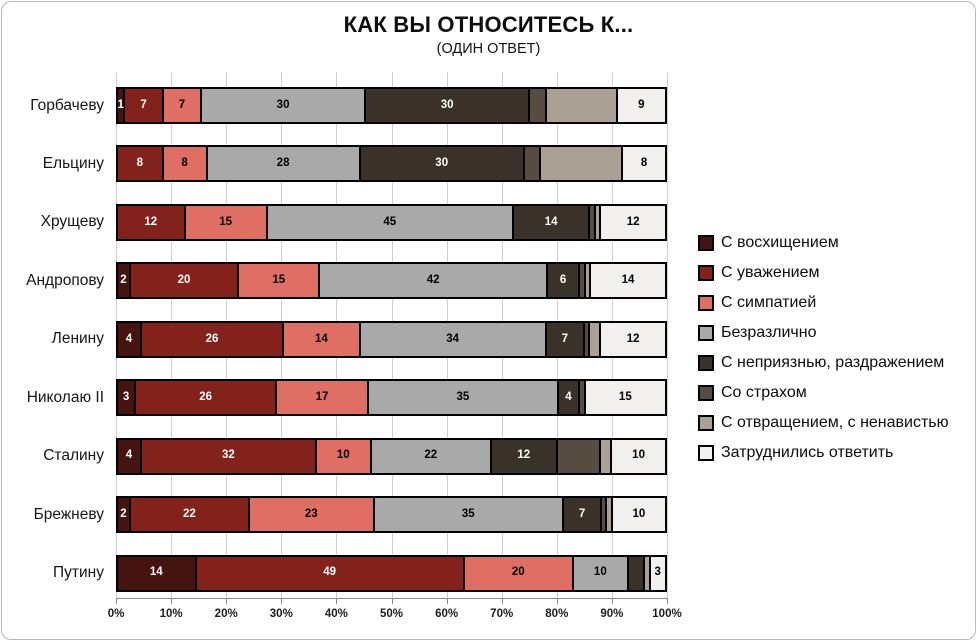 Image resolution: width=977 pixels, height=641 pixels. Describe the element at coordinates (78, 573) in the screenshot. I see `category-label: Путину` at that location.